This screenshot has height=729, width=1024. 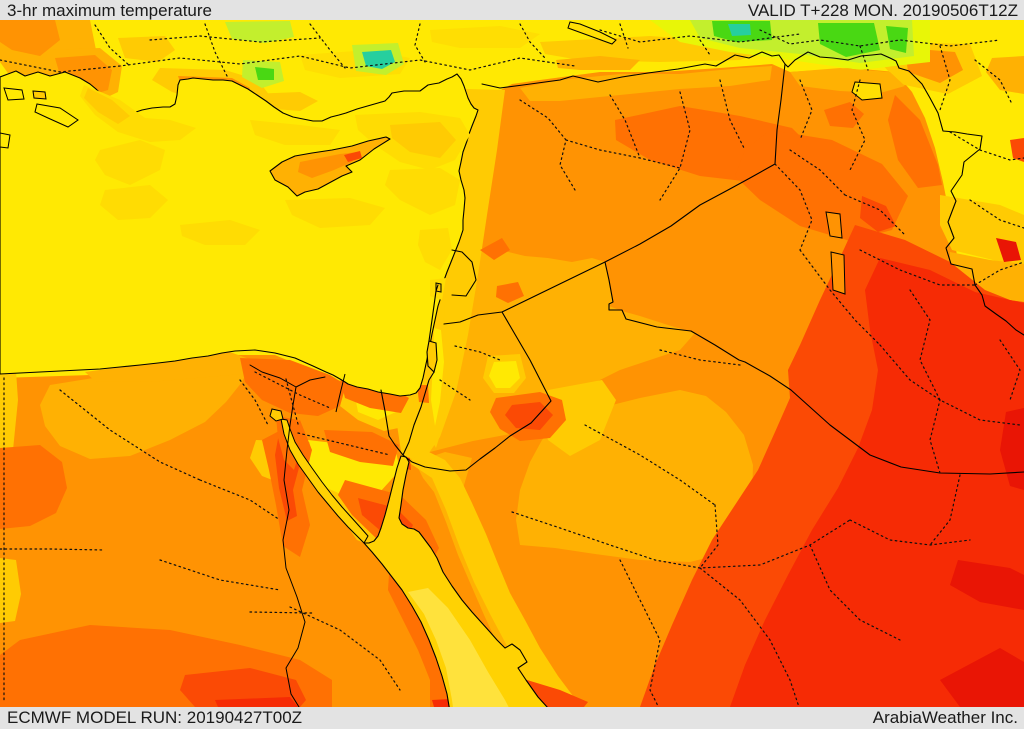 What do you see at coordinates (109, 10) in the screenshot?
I see `svg-text: 3-hr maximum temperature` at bounding box center [109, 10].